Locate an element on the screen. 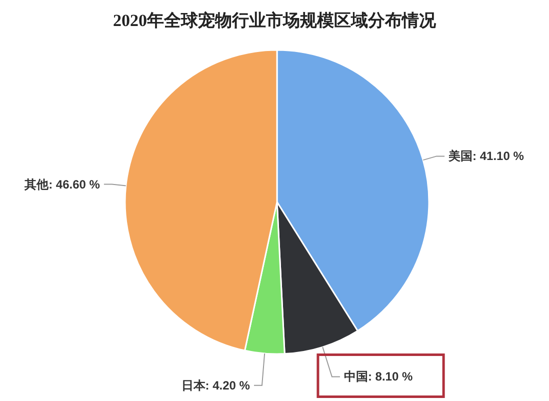 Image resolution: width=549 pixels, height=401 pixels. chart-title: 2020年全球宠物行业市场规模区域分布情况 is located at coordinates (274, 21).